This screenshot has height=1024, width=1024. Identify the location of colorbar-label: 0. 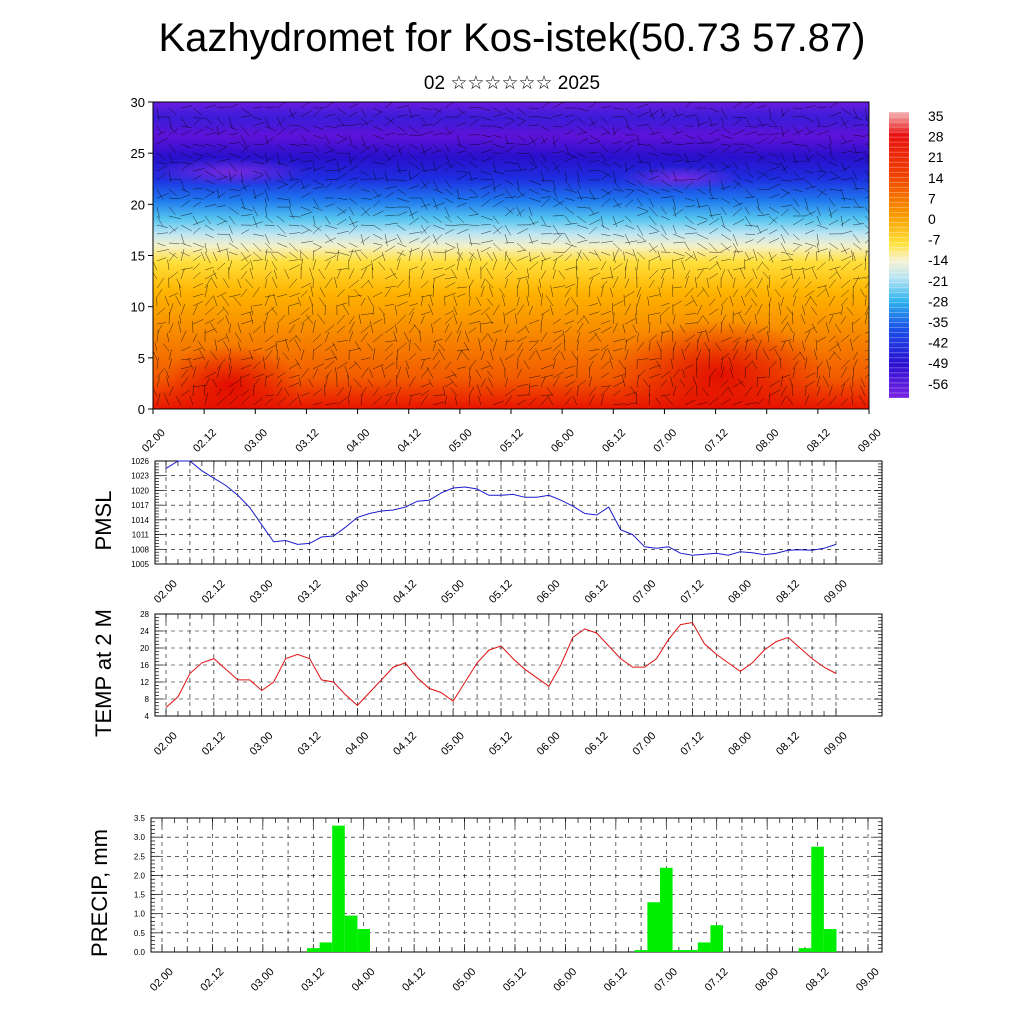
(932, 219).